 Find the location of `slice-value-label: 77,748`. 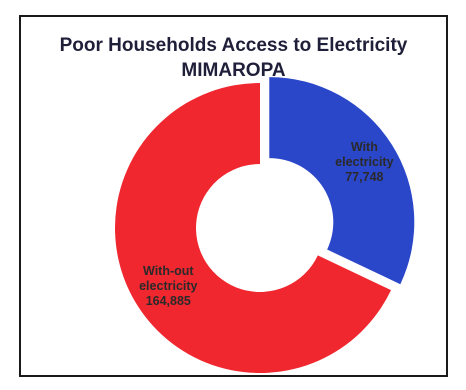

slice-value-label: 77,748 is located at coordinates (364, 177).